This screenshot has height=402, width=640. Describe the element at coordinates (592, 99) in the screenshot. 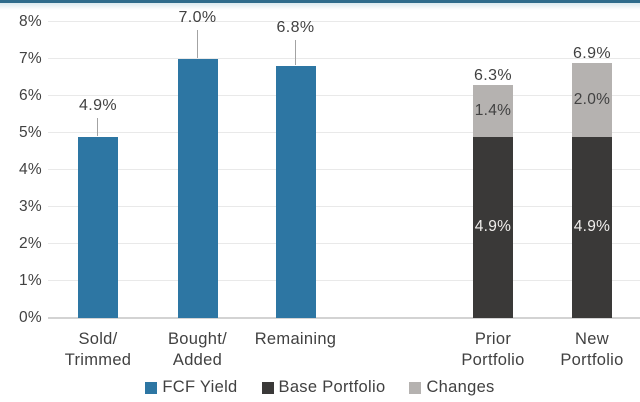

I see `bar-segment-value-label: 2.0%` at that location.